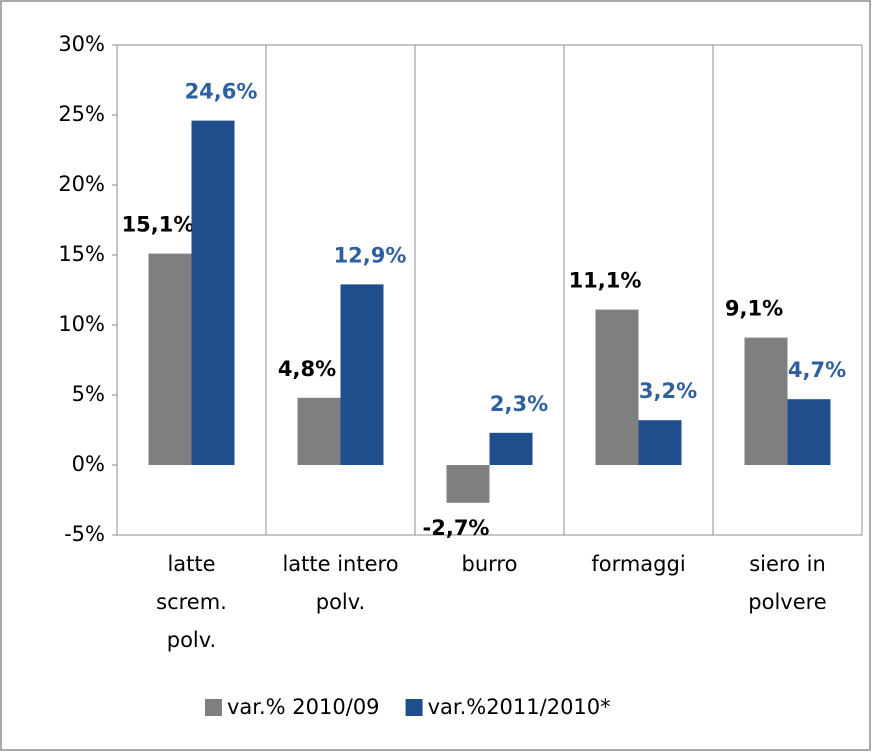 Image resolution: width=872 pixels, height=752 pixels. Describe the element at coordinates (221, 92) in the screenshot. I see `data-label: 24,6%` at that location.